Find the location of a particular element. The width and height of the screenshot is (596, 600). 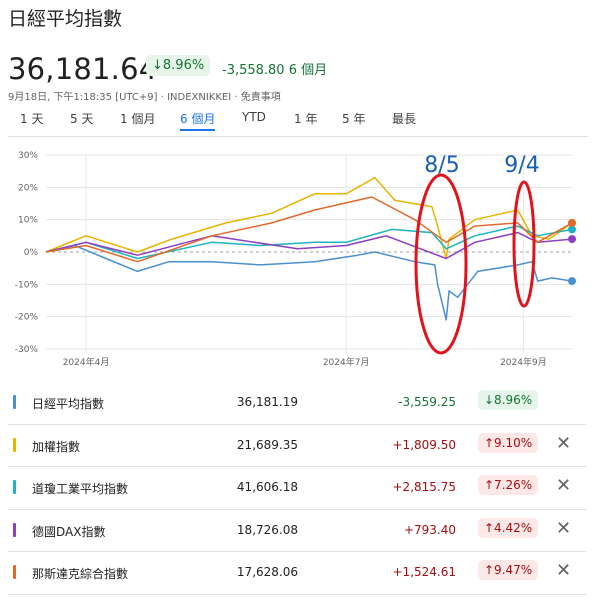

index-change: -3,559.25 is located at coordinates (427, 402).